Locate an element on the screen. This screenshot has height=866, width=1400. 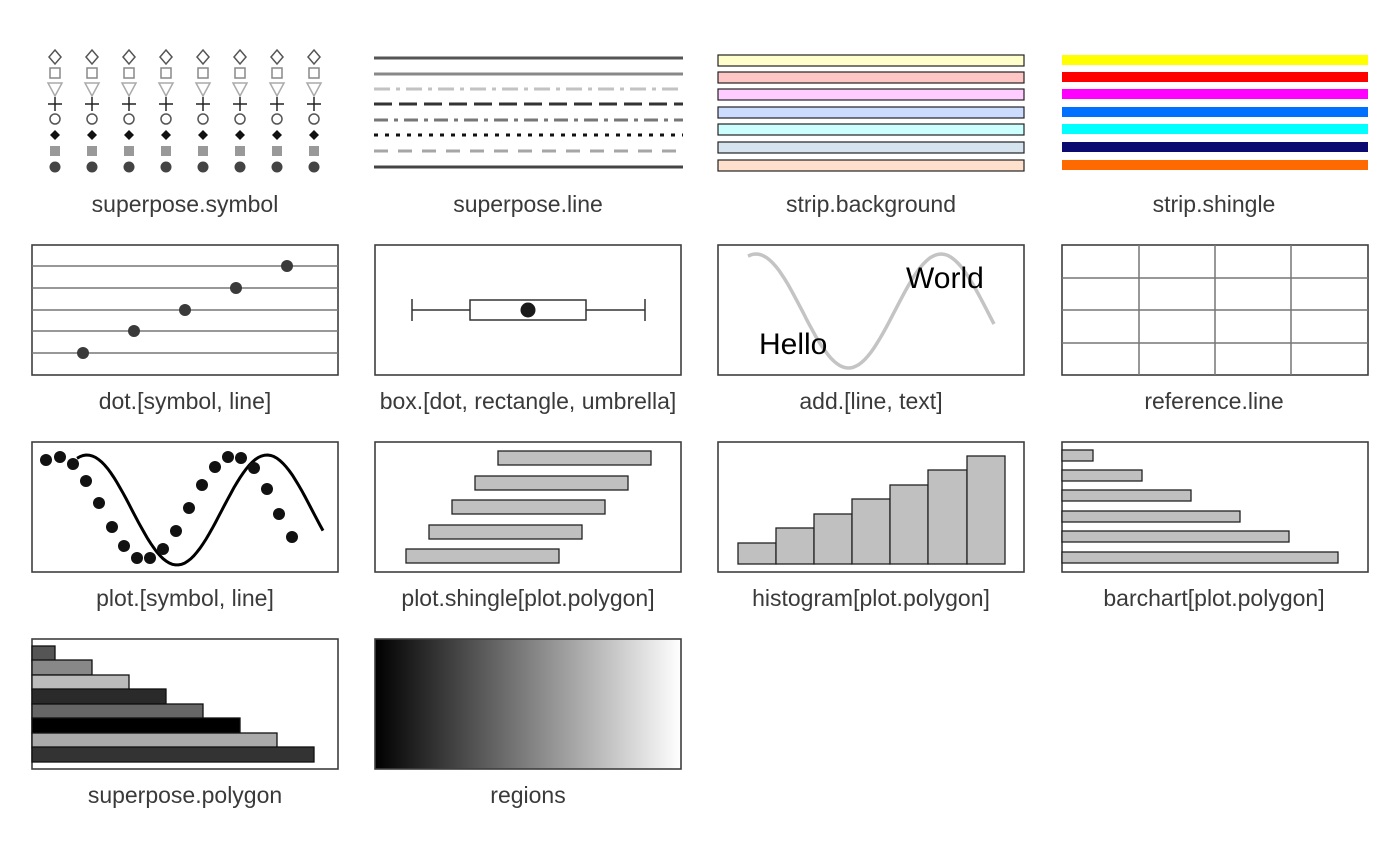
box-dot is located at coordinates (528, 310).